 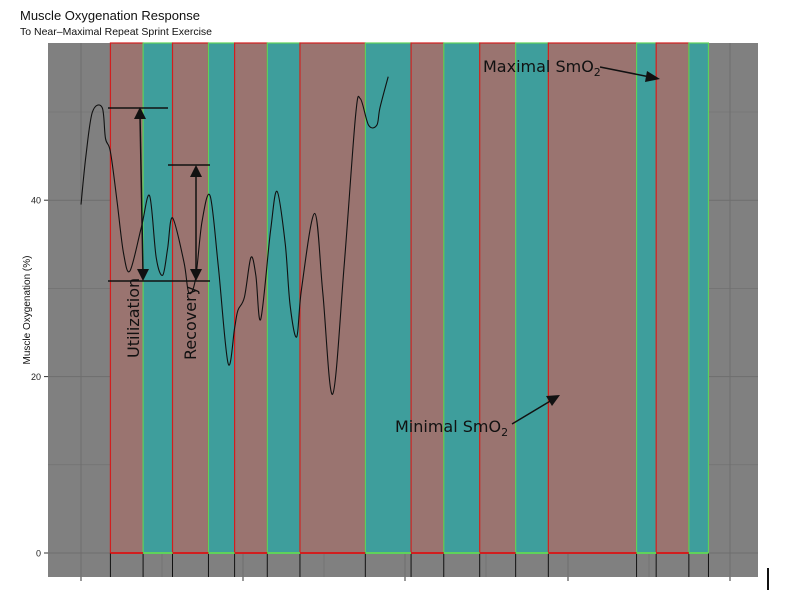 I want to click on y-tick-label: 20, so click(x=36, y=377).